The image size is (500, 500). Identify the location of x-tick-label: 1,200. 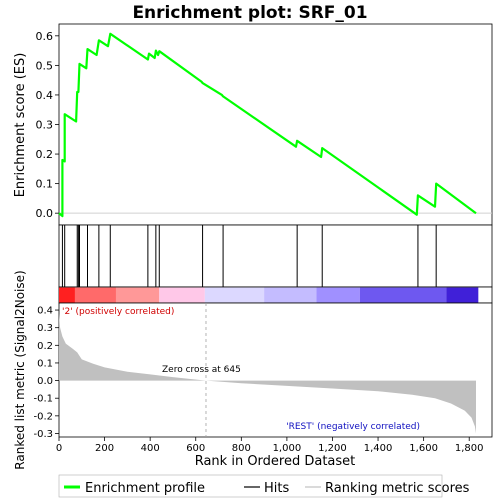
(332, 448).